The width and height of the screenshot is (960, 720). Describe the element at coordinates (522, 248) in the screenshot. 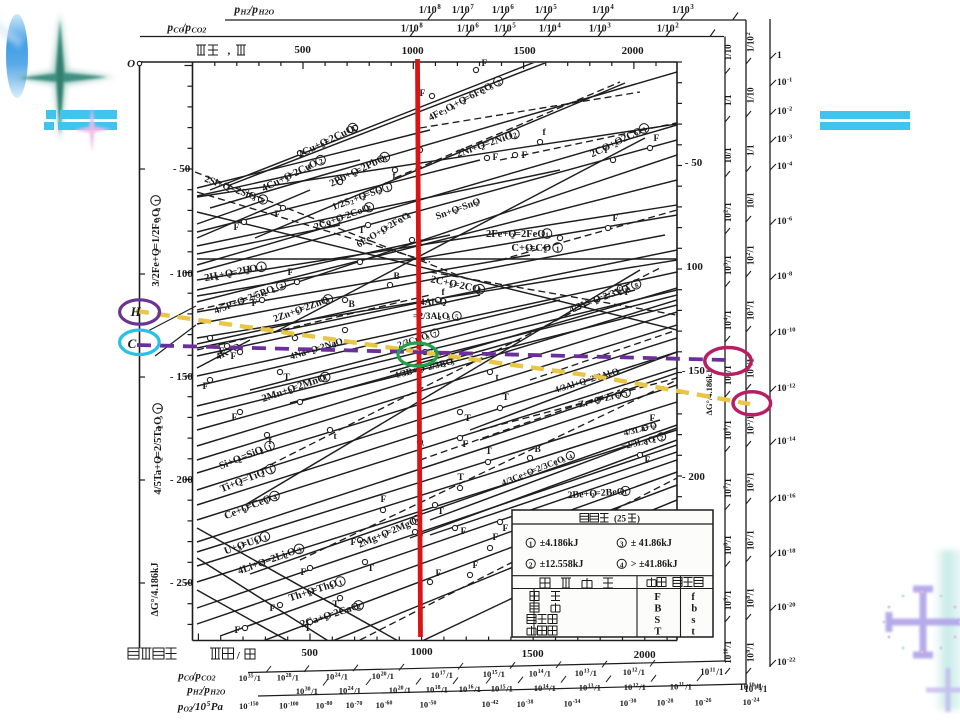

I see `svg-text: C+O` at that location.